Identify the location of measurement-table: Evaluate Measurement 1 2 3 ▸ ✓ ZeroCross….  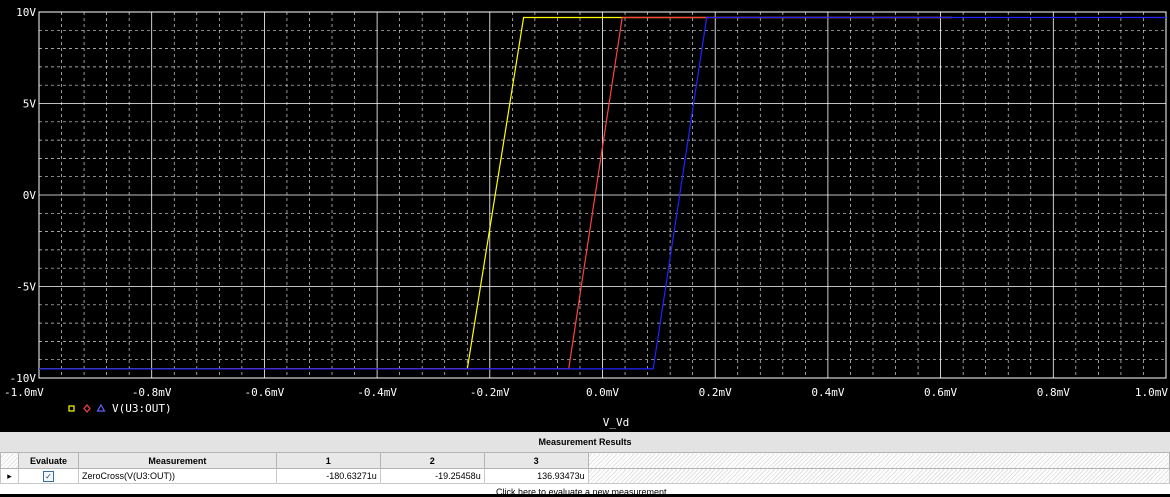
(585, 468).